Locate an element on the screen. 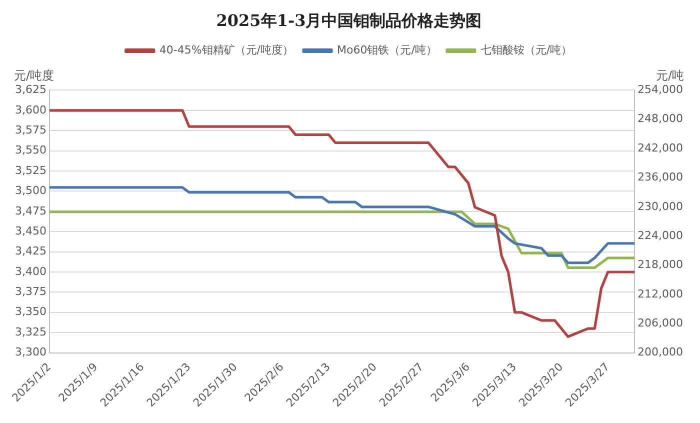 This screenshot has height=423, width=700. y-tick-label: 3,425 is located at coordinates (30, 251).